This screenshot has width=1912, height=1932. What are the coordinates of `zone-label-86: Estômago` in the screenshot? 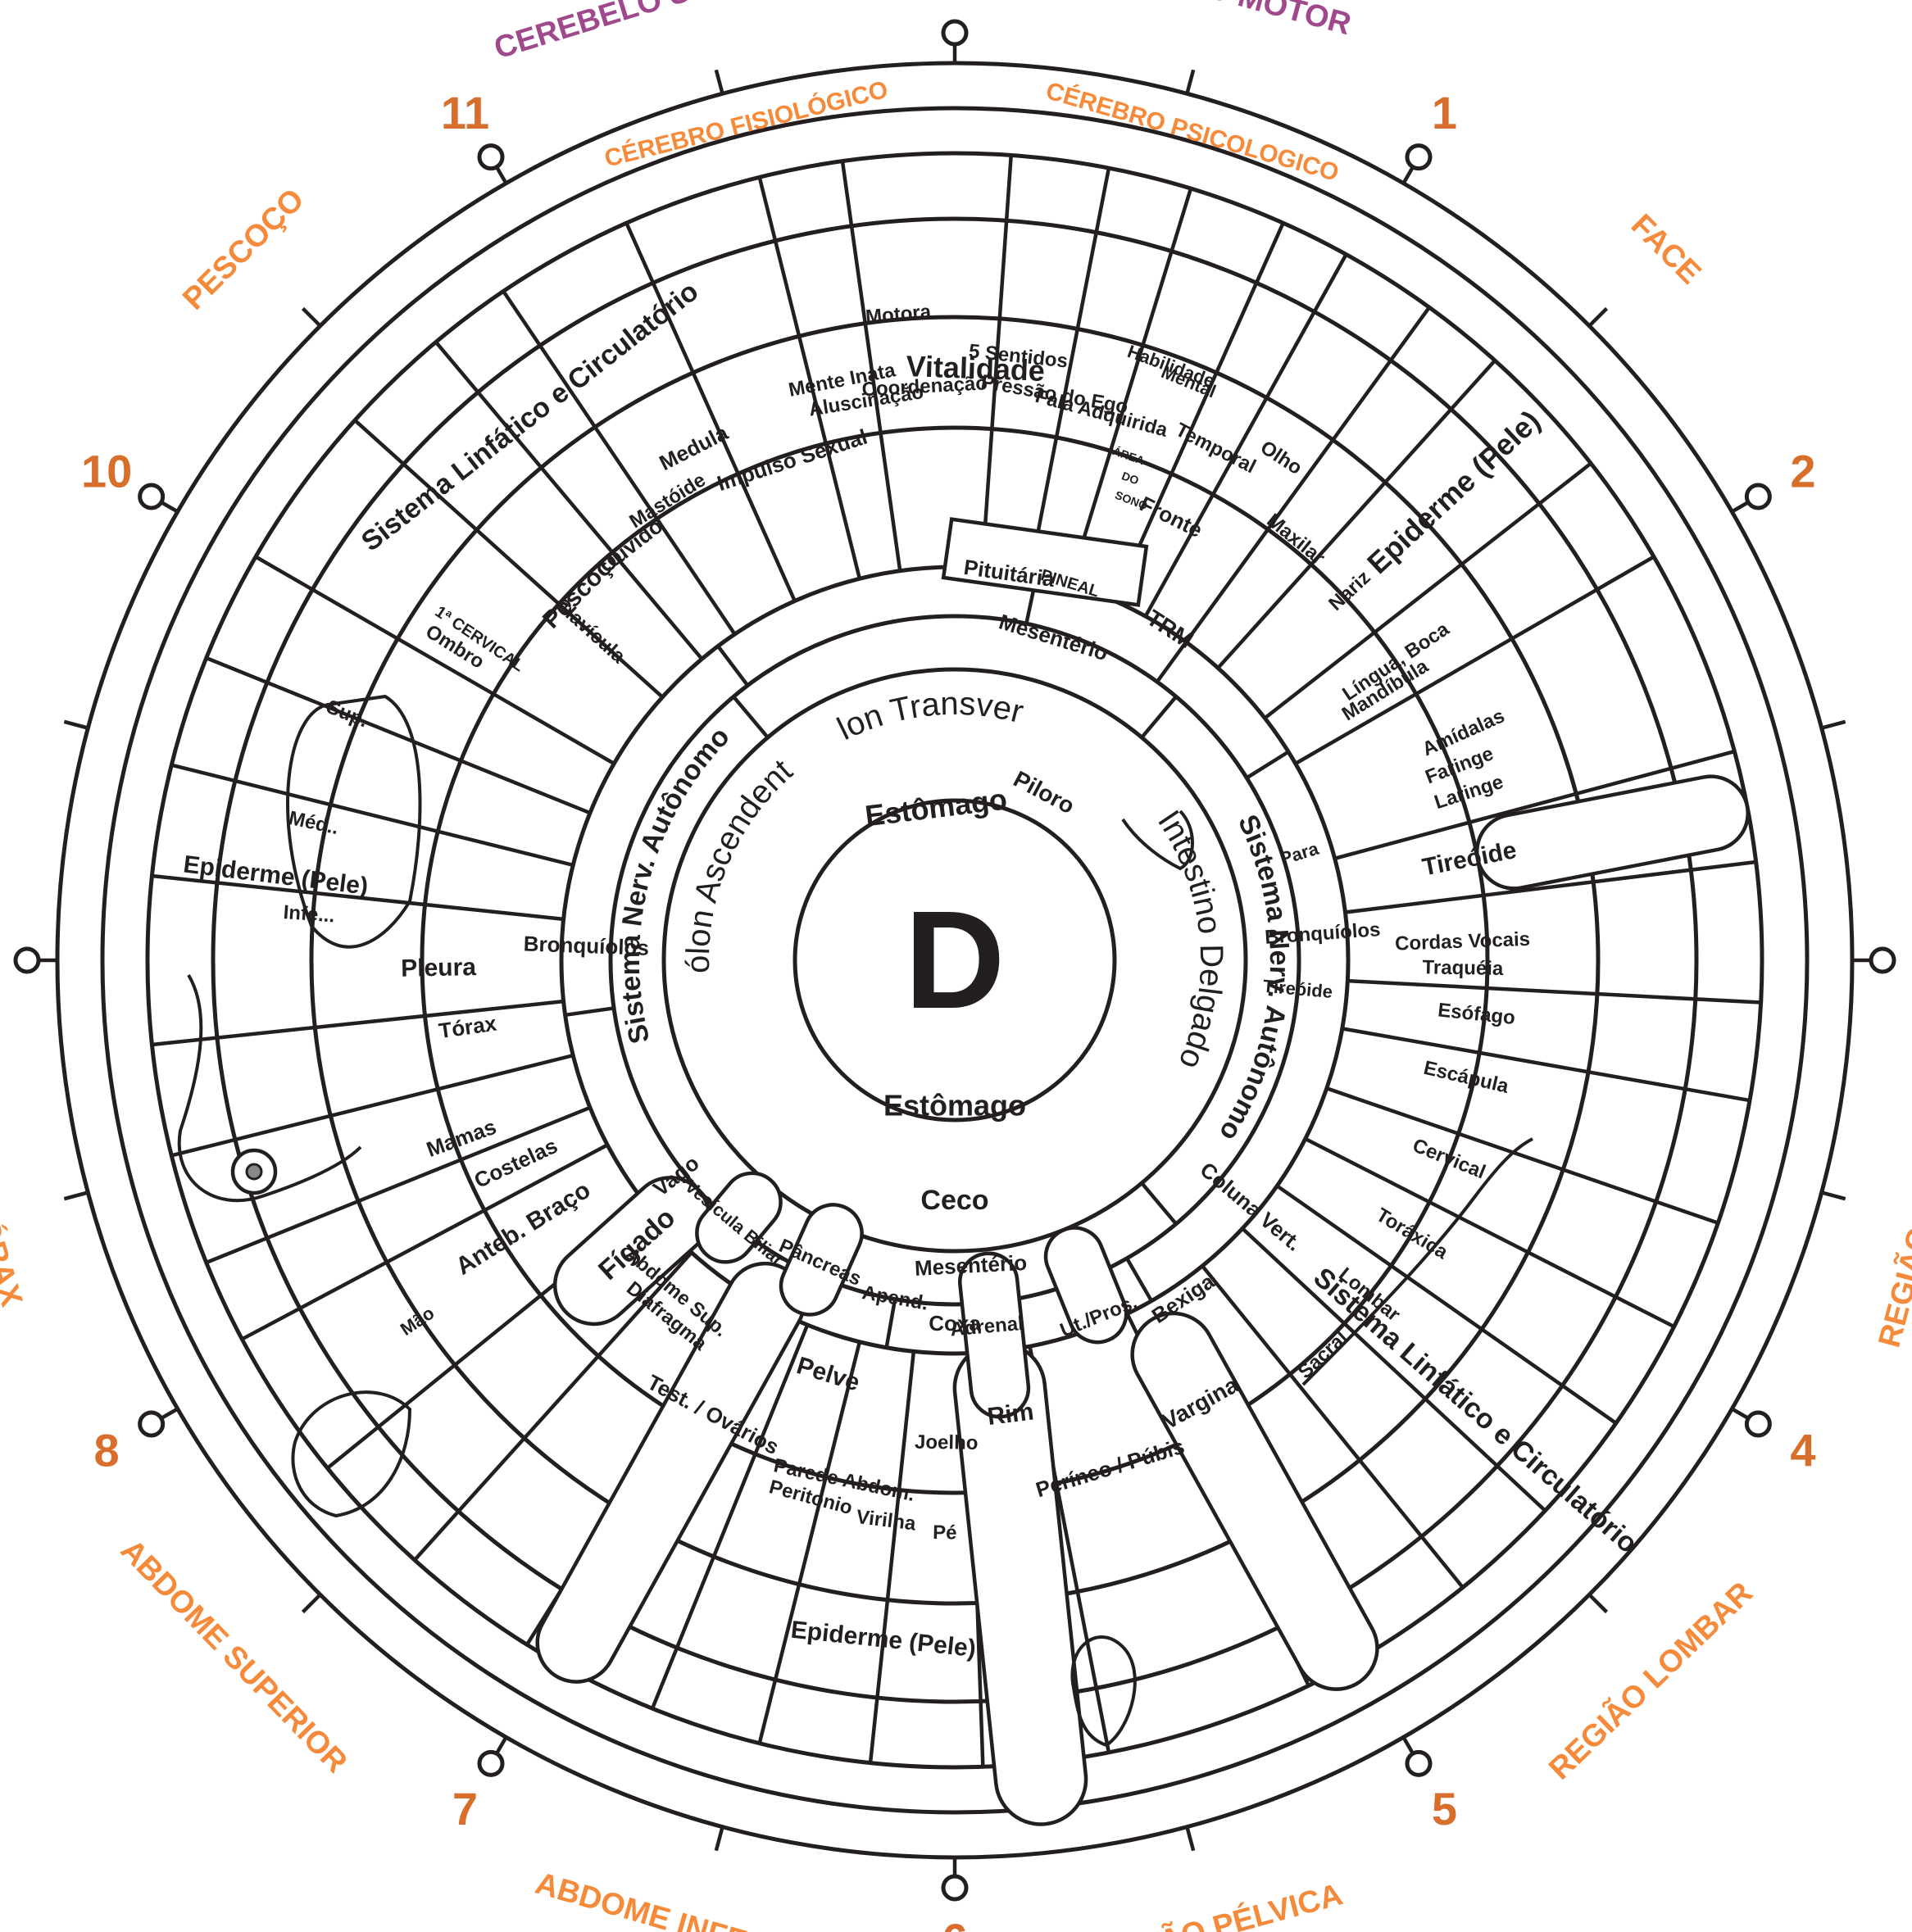 It's located at (936, 807).